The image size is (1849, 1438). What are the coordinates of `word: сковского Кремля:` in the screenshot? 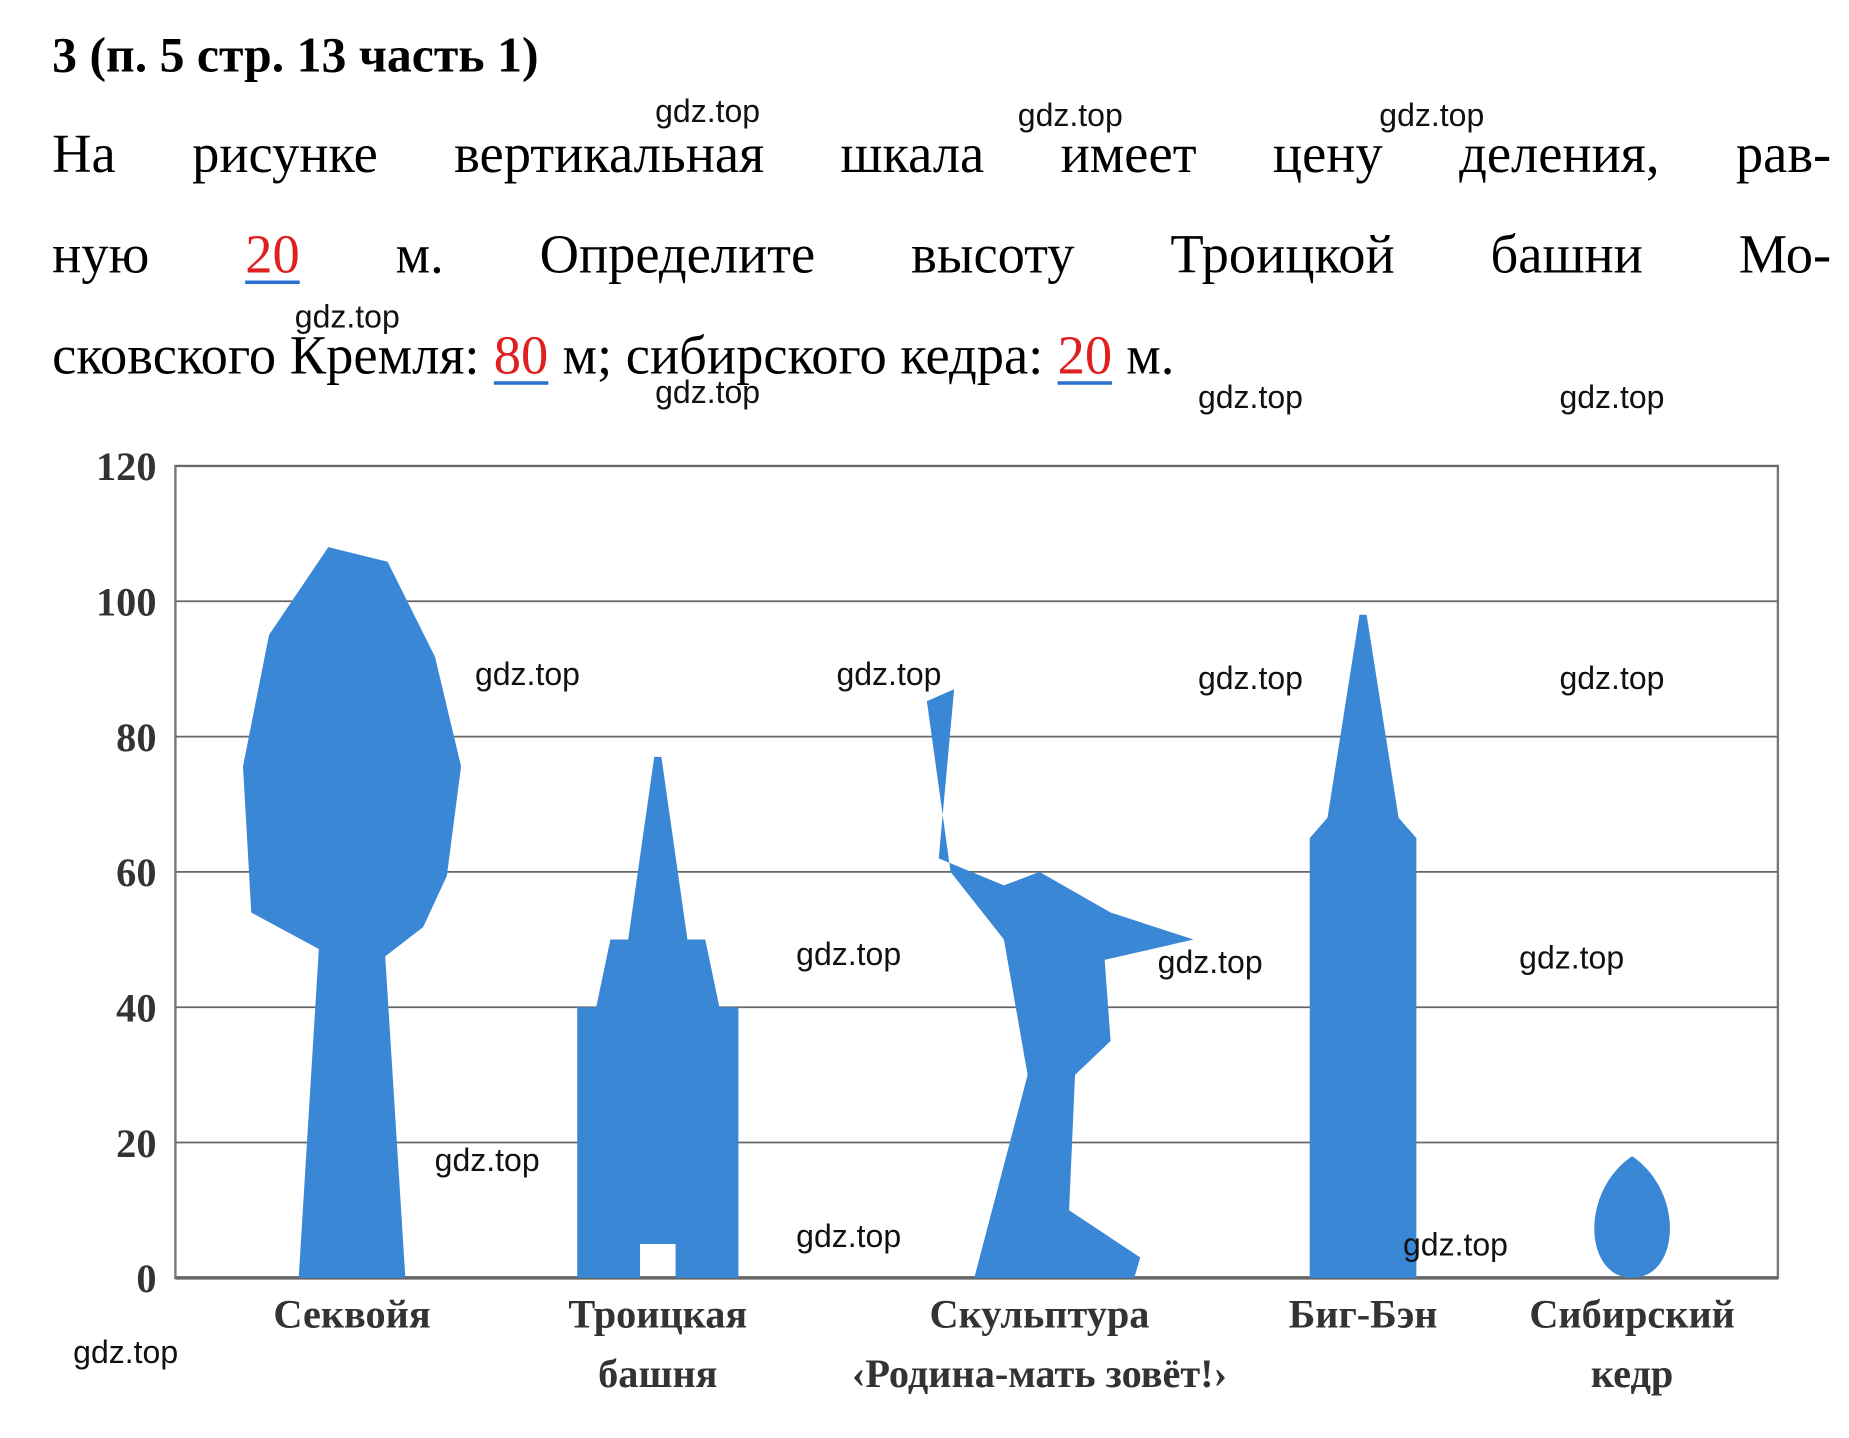 It's located at (265, 354).